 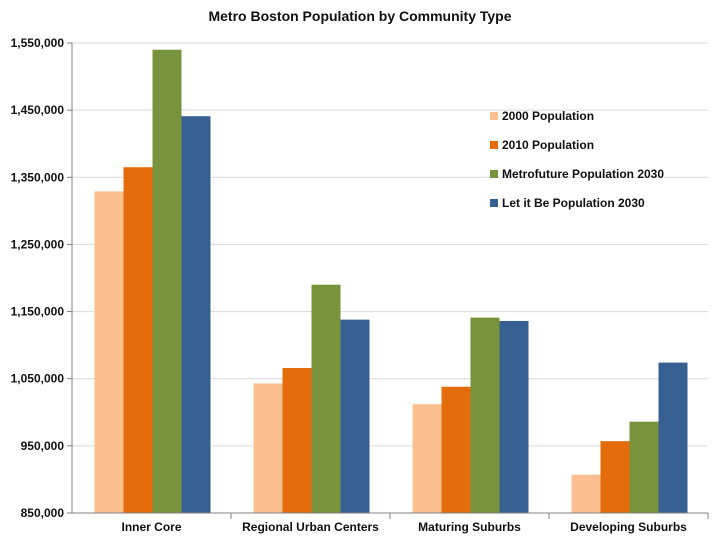 I want to click on y-tick-label: 1,150,000, so click(x=38, y=312).